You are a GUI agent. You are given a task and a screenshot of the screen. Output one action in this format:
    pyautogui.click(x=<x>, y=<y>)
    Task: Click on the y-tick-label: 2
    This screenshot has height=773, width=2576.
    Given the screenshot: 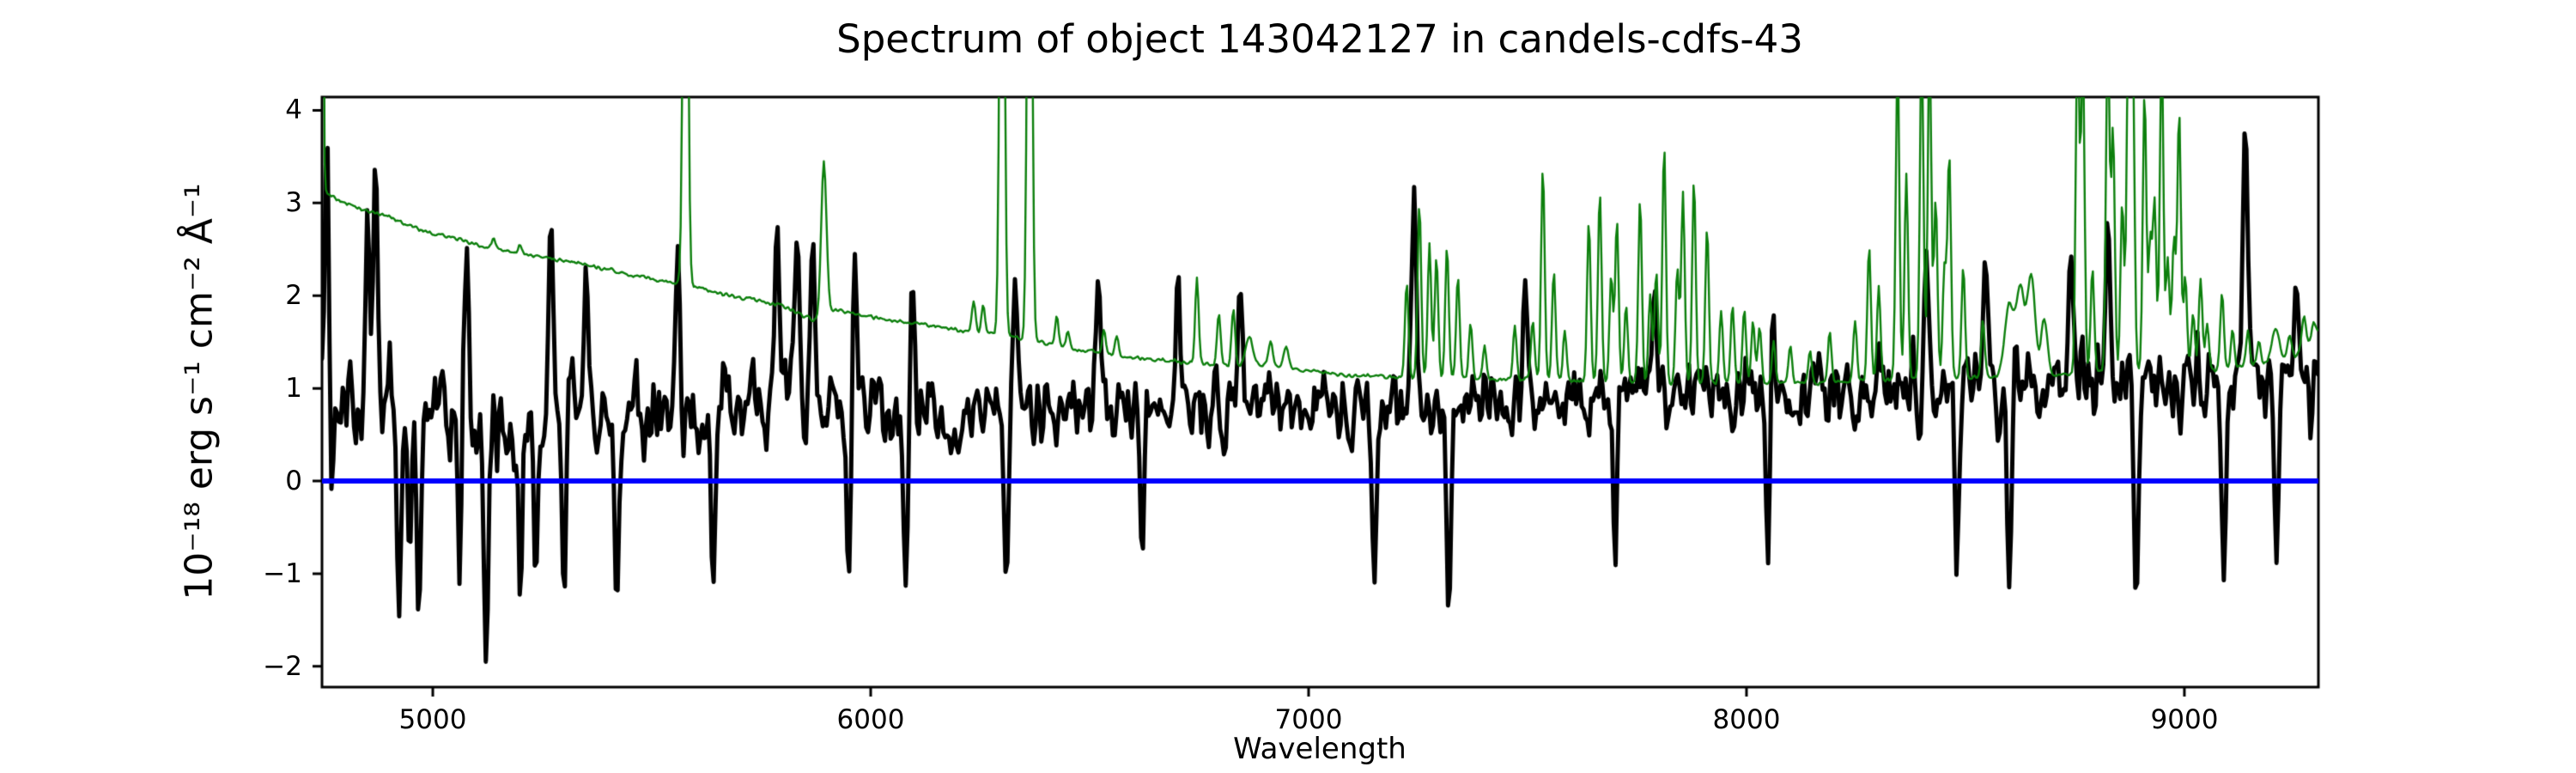 What is the action you would take?
    pyautogui.click(x=293, y=295)
    